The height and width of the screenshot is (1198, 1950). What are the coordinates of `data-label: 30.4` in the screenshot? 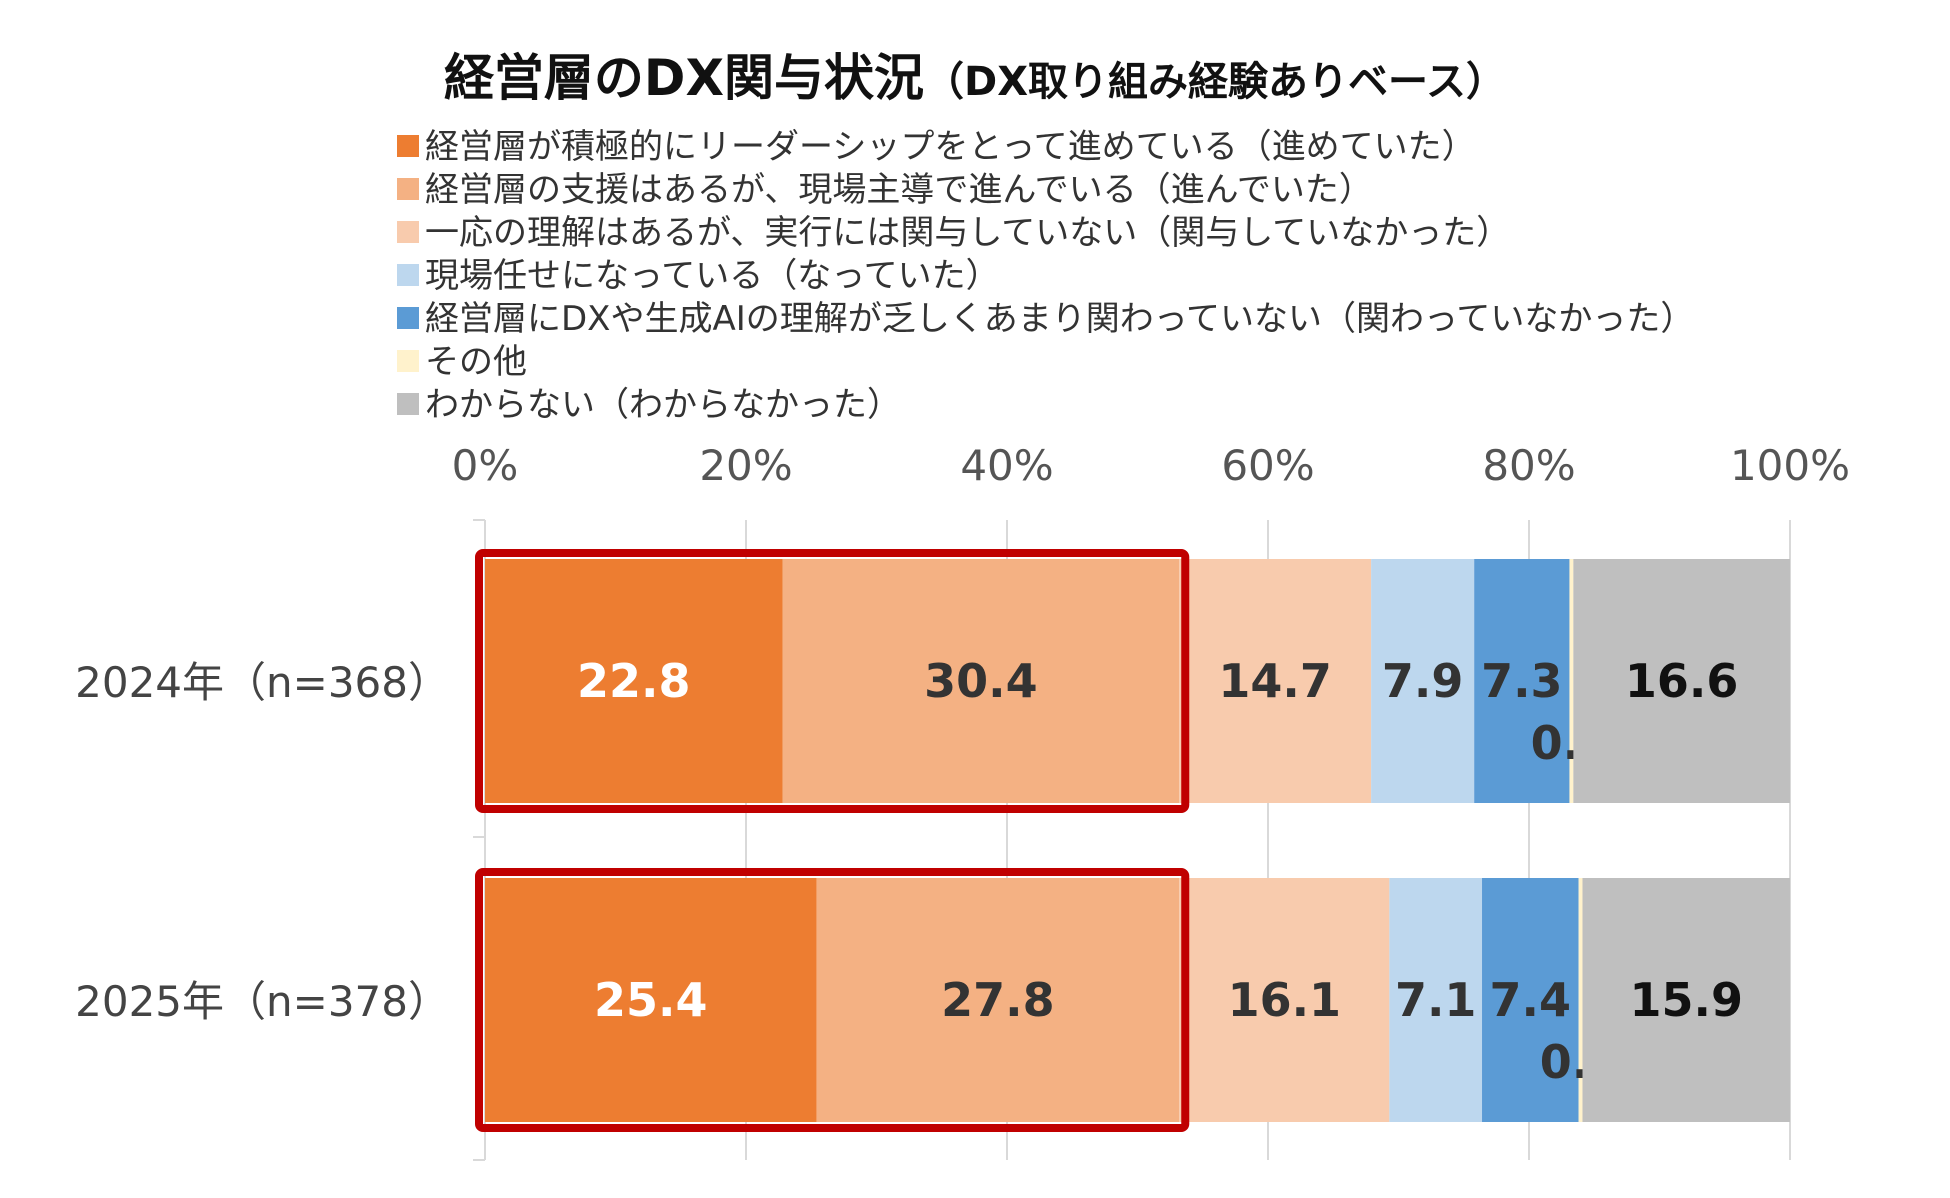 It's located at (981, 681).